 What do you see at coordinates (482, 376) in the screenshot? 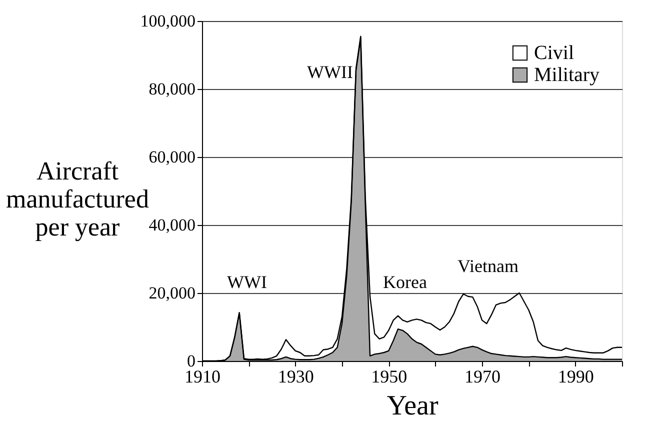
I see `x-tick-label: 1970` at bounding box center [482, 376].